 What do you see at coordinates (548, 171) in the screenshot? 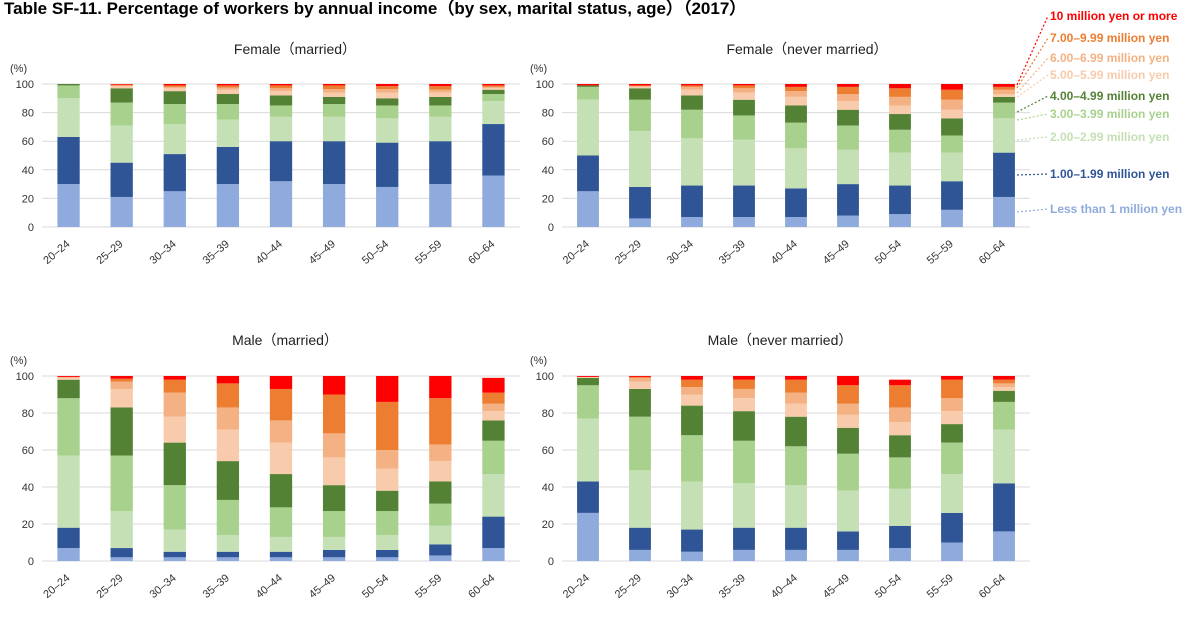
I see `y-tick-label: 40` at bounding box center [548, 171].